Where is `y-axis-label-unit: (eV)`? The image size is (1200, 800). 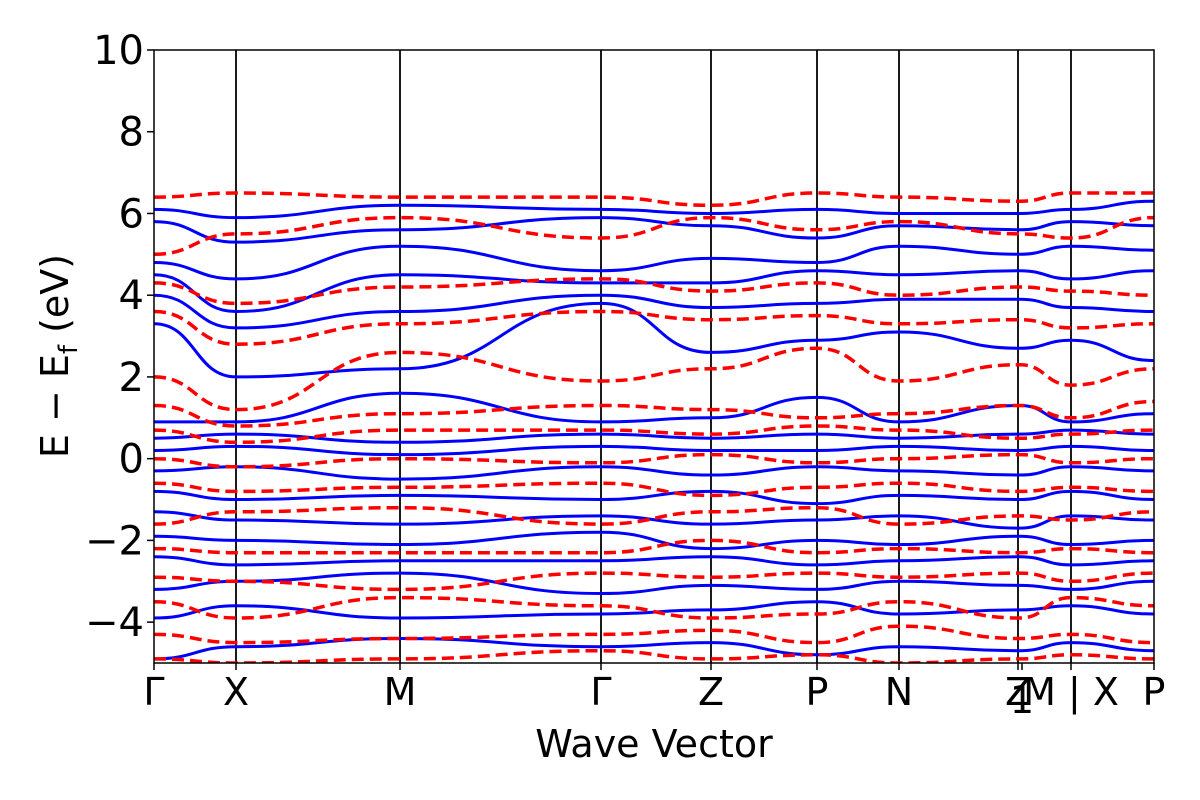 y-axis-label-unit: (eV) is located at coordinates (55, 293).